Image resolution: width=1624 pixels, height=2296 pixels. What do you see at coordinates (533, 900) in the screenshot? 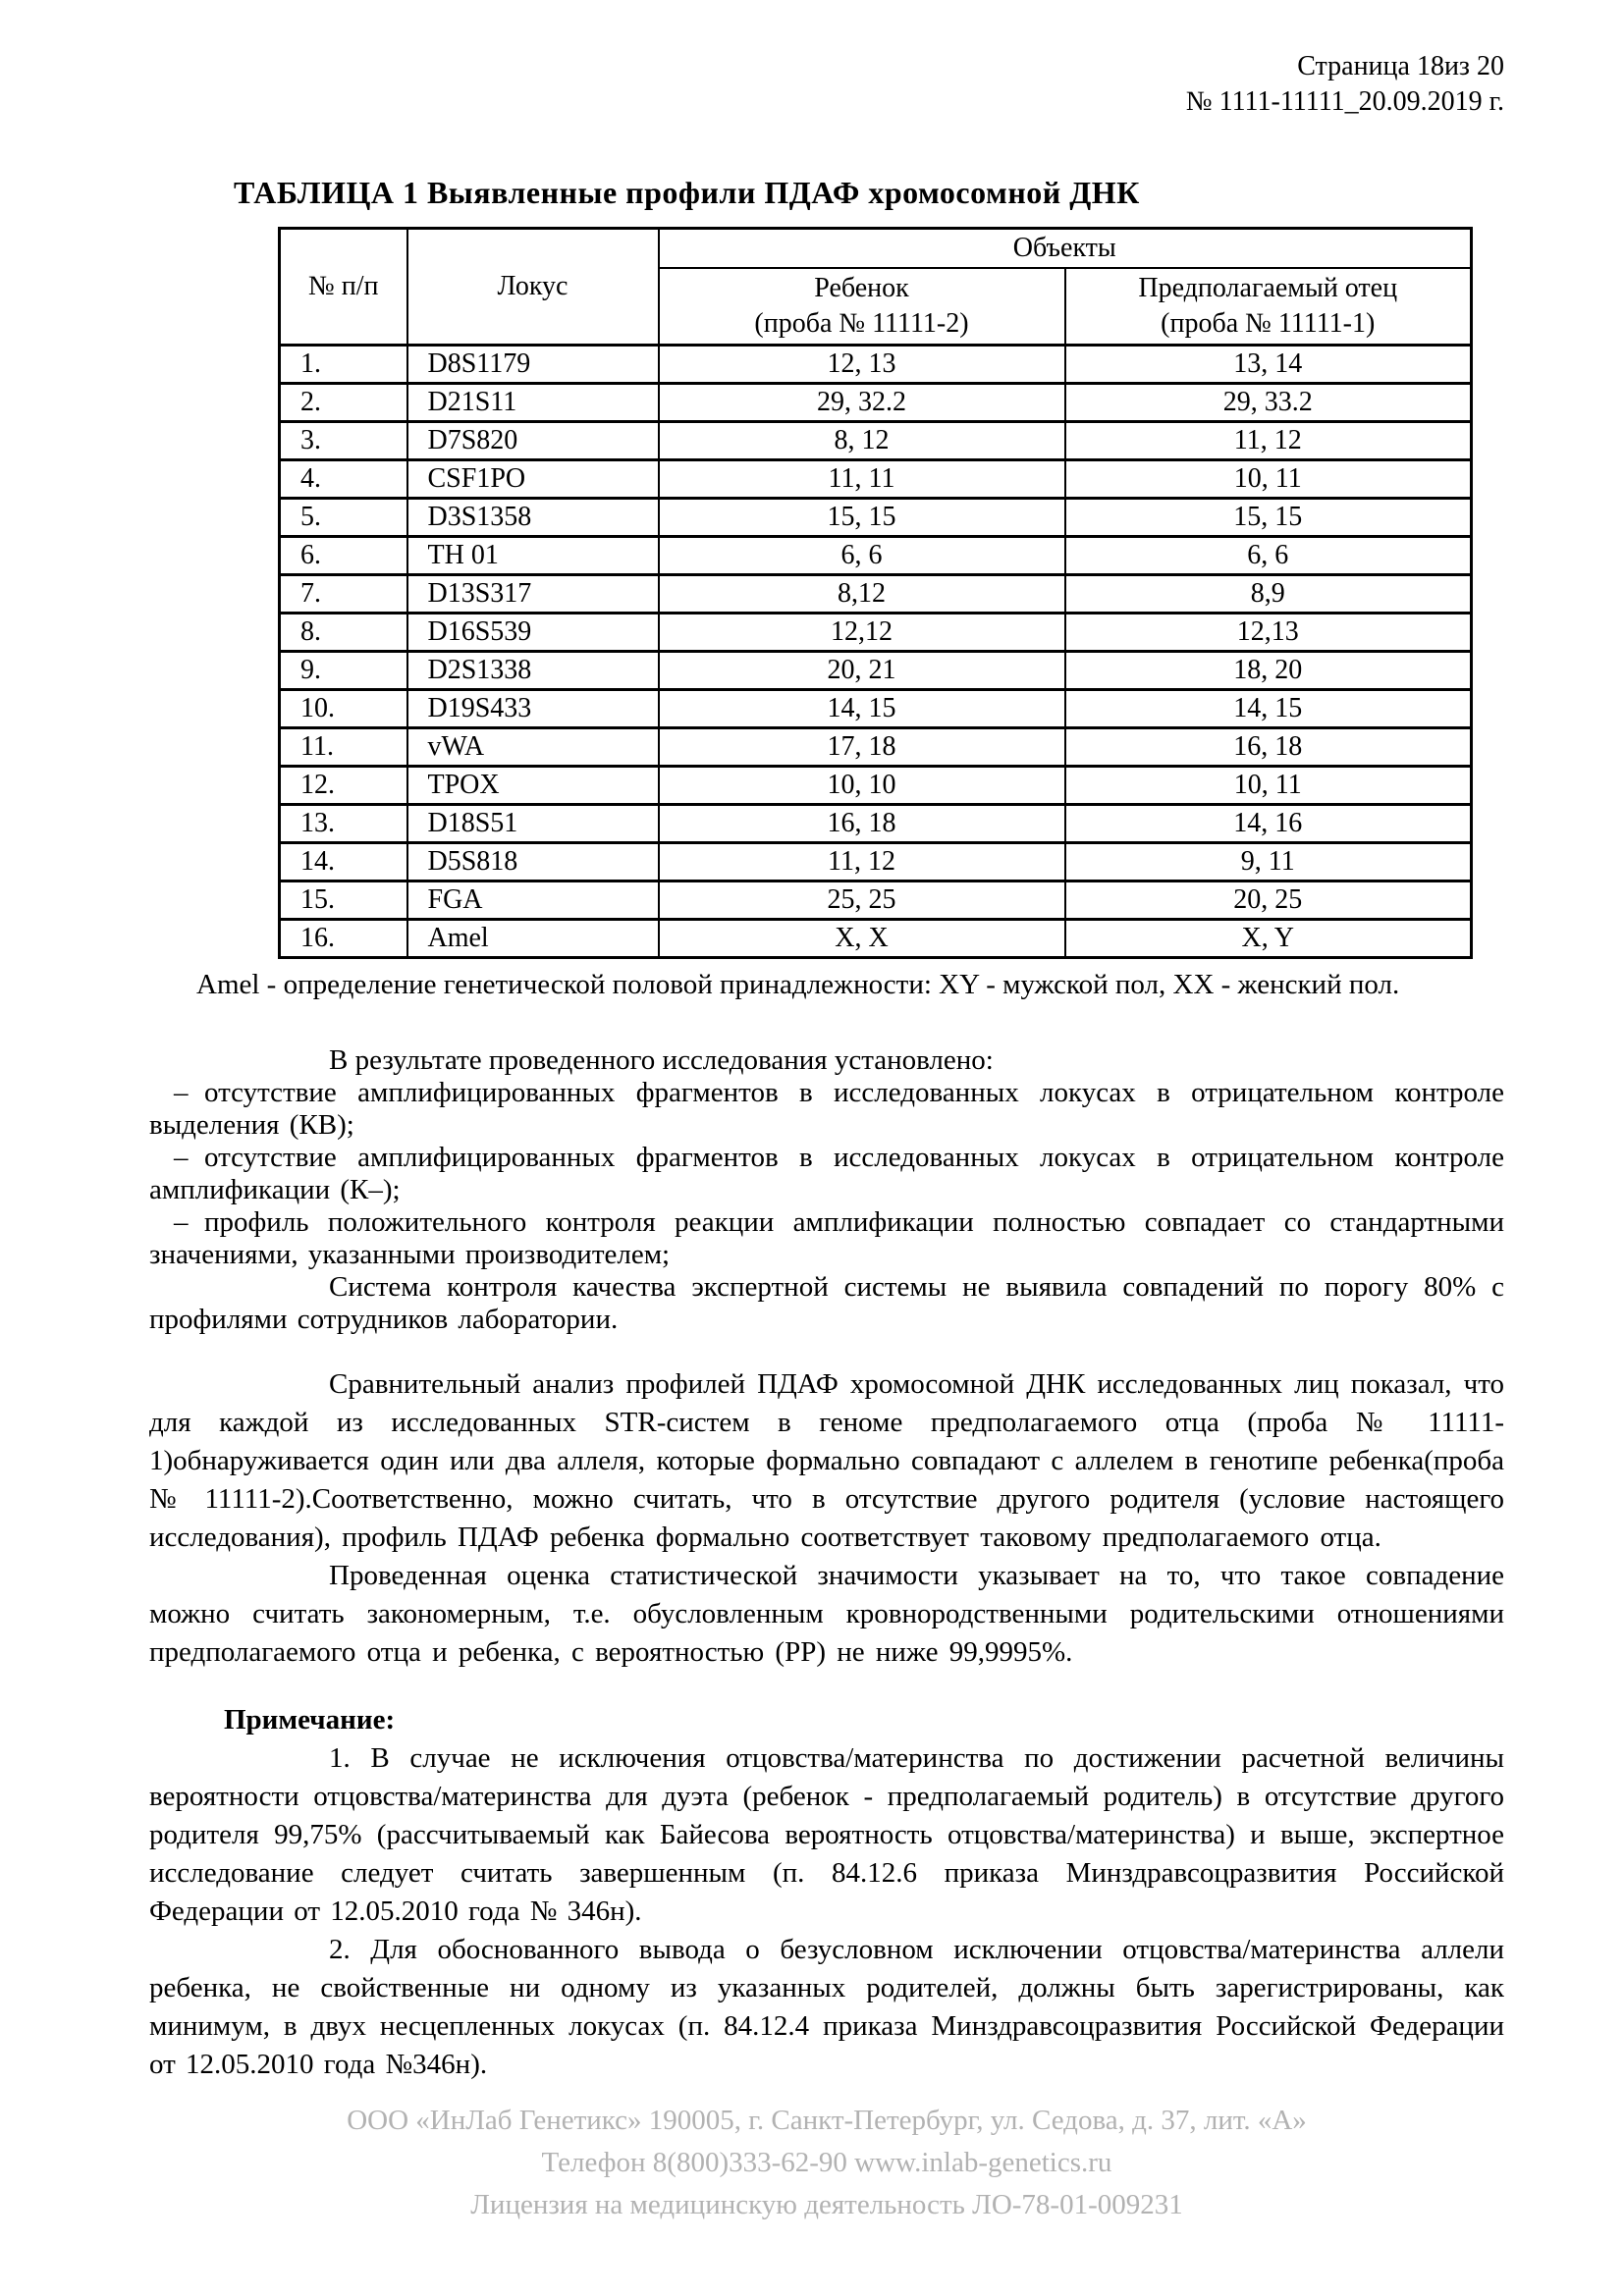
I see `locus-name: FGA` at bounding box center [533, 900].